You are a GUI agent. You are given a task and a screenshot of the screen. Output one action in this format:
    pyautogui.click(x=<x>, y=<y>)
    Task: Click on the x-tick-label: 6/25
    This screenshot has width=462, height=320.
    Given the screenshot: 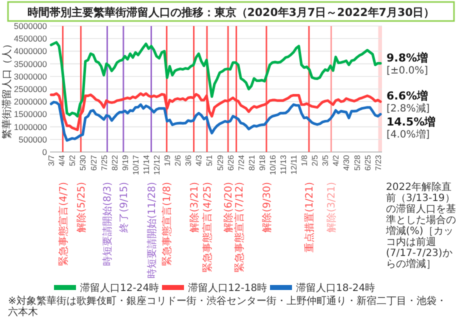 What is the action you would take?
    pyautogui.click(x=367, y=162)
    